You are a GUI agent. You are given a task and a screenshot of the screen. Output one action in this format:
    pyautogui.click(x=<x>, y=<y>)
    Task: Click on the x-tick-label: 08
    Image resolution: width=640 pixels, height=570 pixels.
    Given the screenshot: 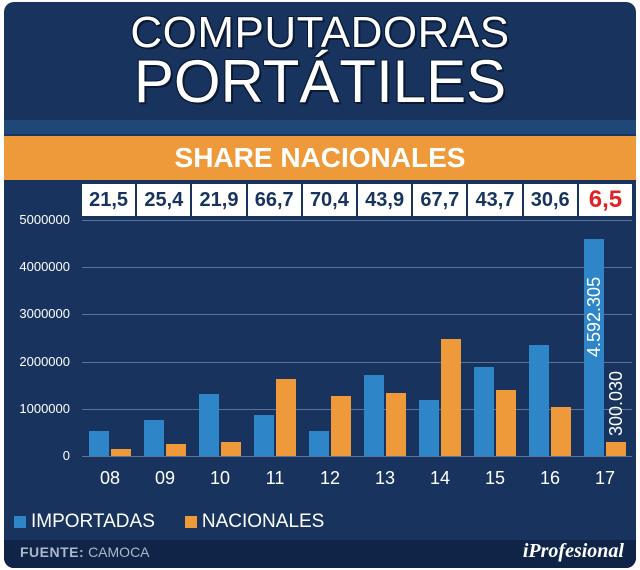 What is the action you would take?
    pyautogui.click(x=110, y=478)
    